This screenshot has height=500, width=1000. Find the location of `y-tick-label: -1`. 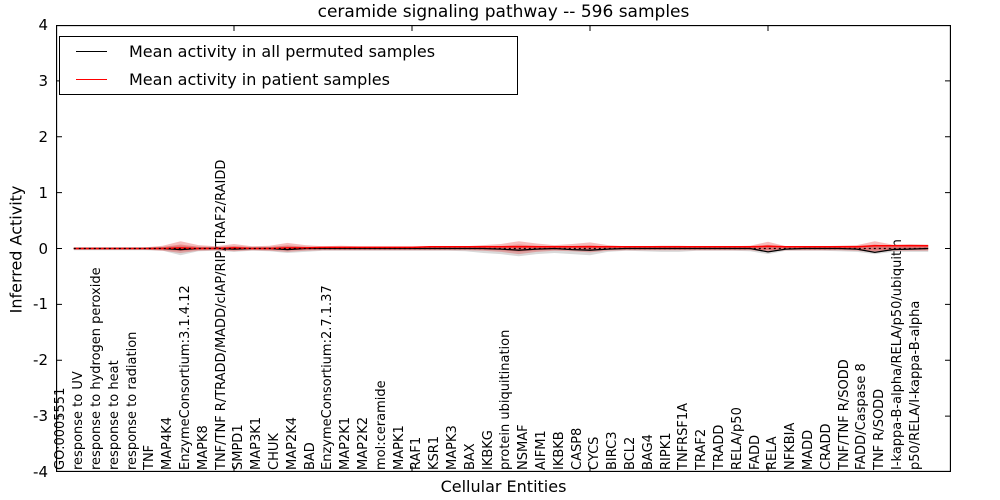

y-tick-label: -1 is located at coordinates (40, 304).